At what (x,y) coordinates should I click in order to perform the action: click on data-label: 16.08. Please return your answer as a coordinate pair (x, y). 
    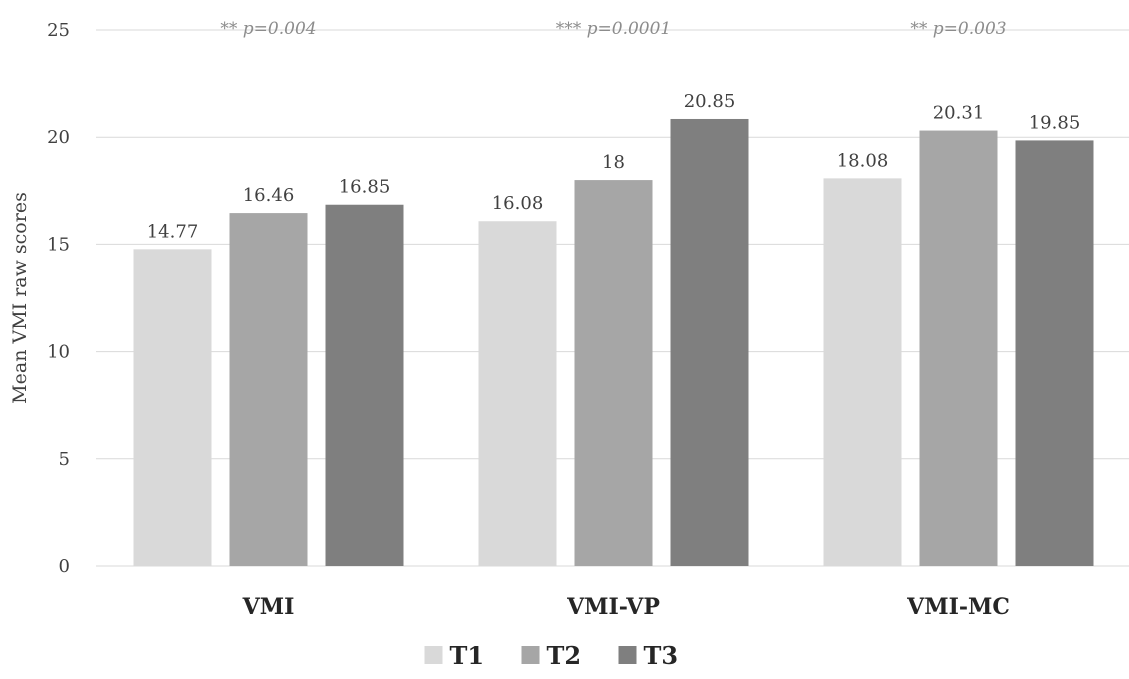
    Looking at the image, I should click on (518, 203).